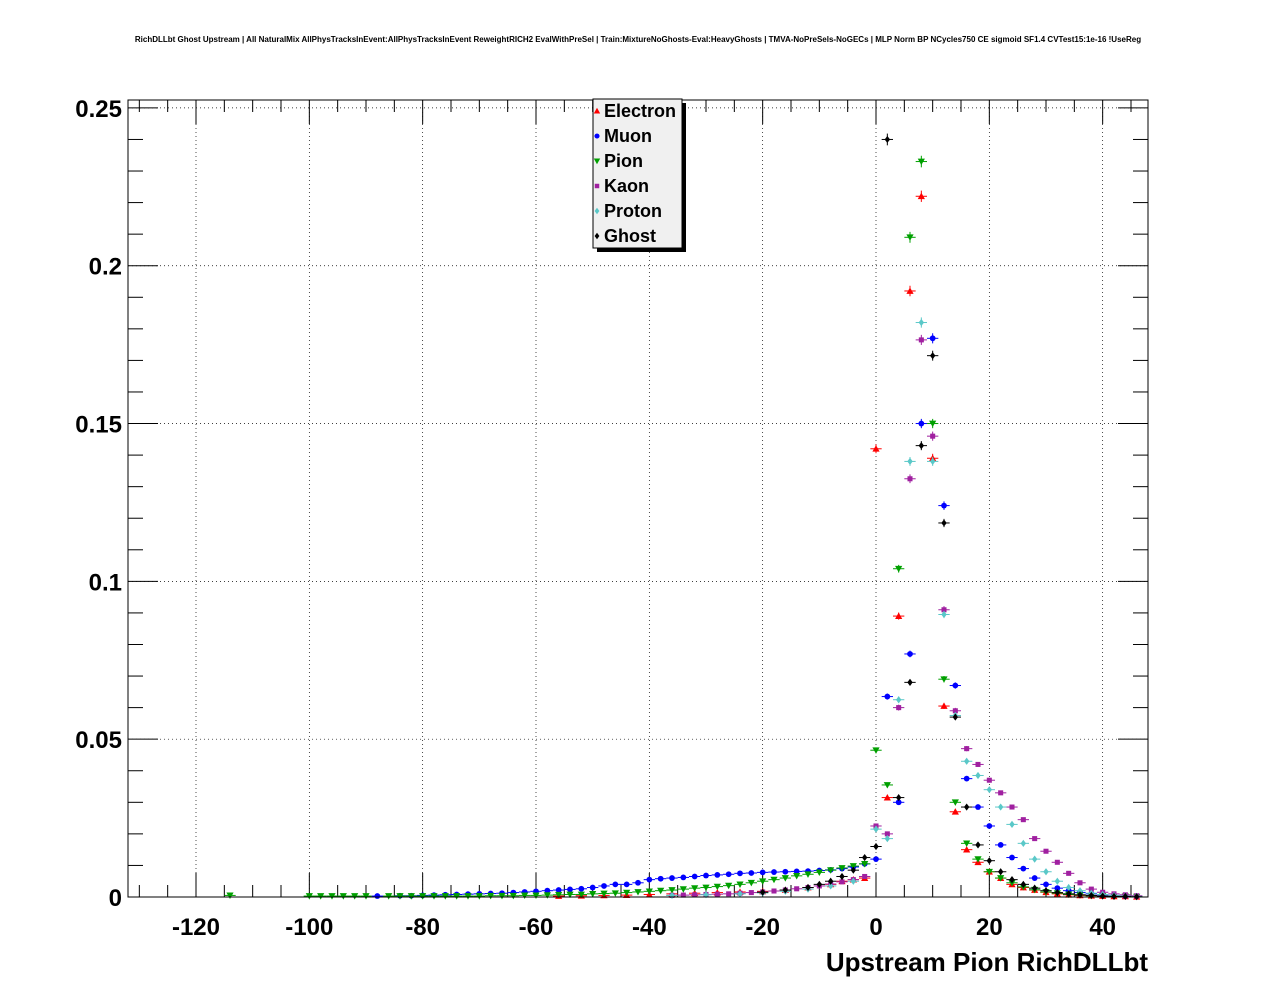 The image size is (1276, 1001). I want to click on legend-label: Electron, so click(640, 111).